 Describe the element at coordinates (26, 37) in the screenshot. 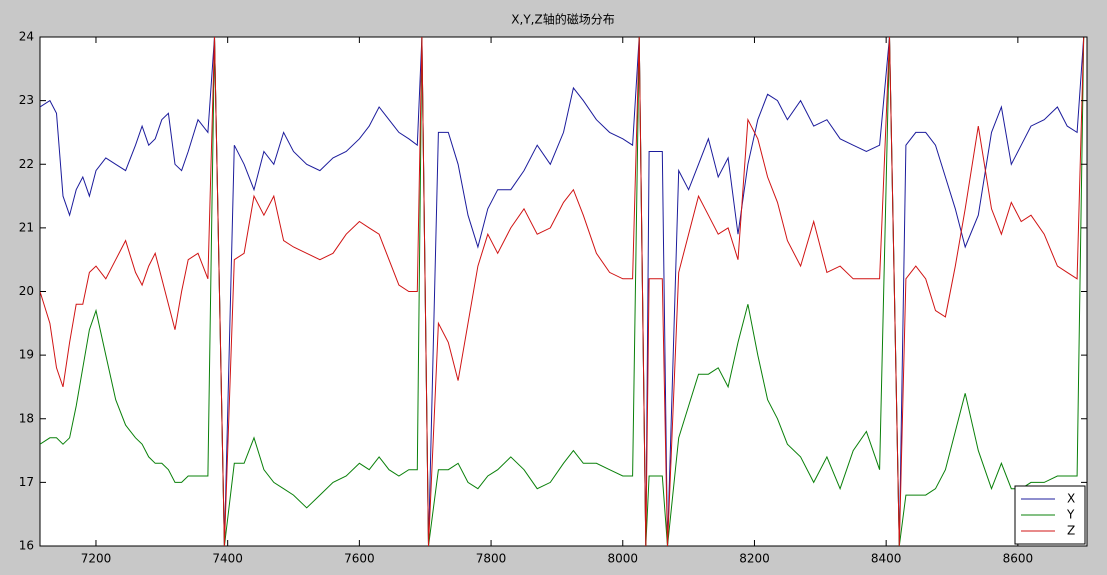

I see `y-tick-label: 24` at that location.